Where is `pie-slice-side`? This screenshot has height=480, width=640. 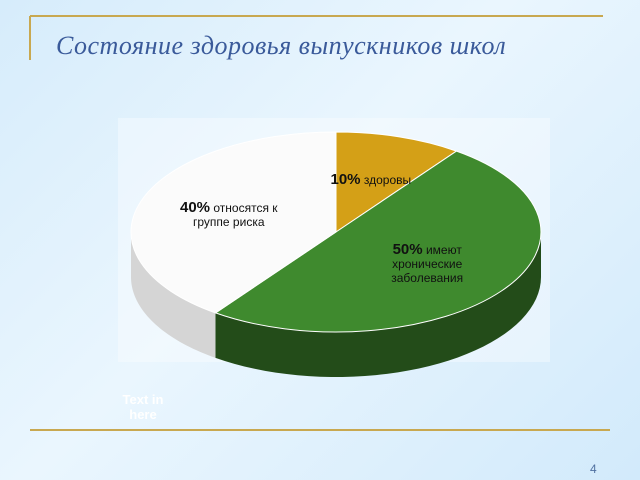
pie-slice-side is located at coordinates (173, 295).